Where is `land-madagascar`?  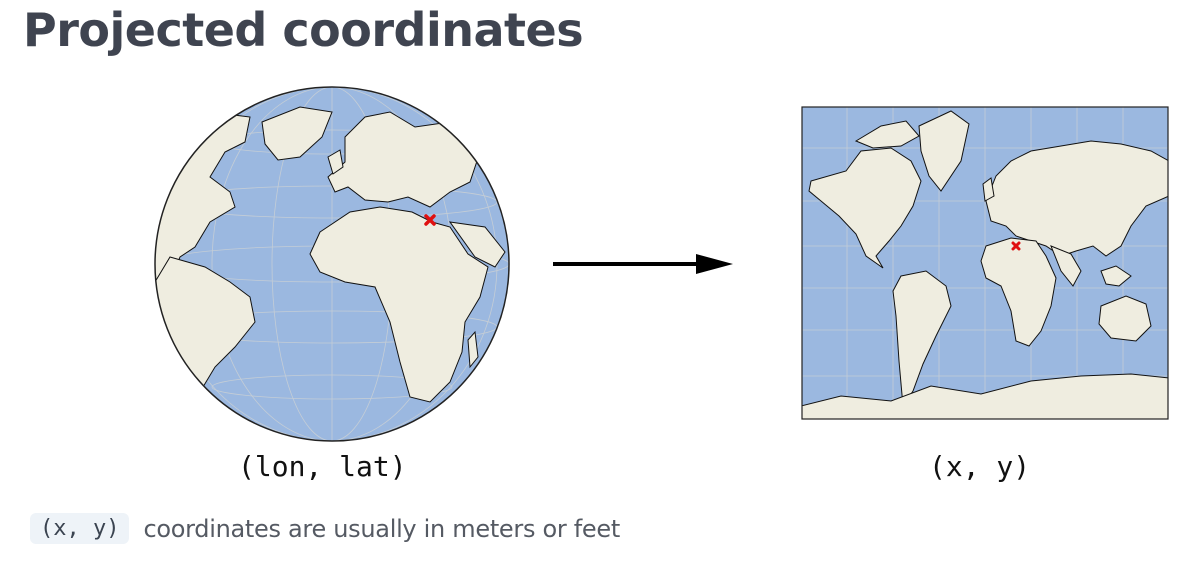 land-madagascar is located at coordinates (473, 349).